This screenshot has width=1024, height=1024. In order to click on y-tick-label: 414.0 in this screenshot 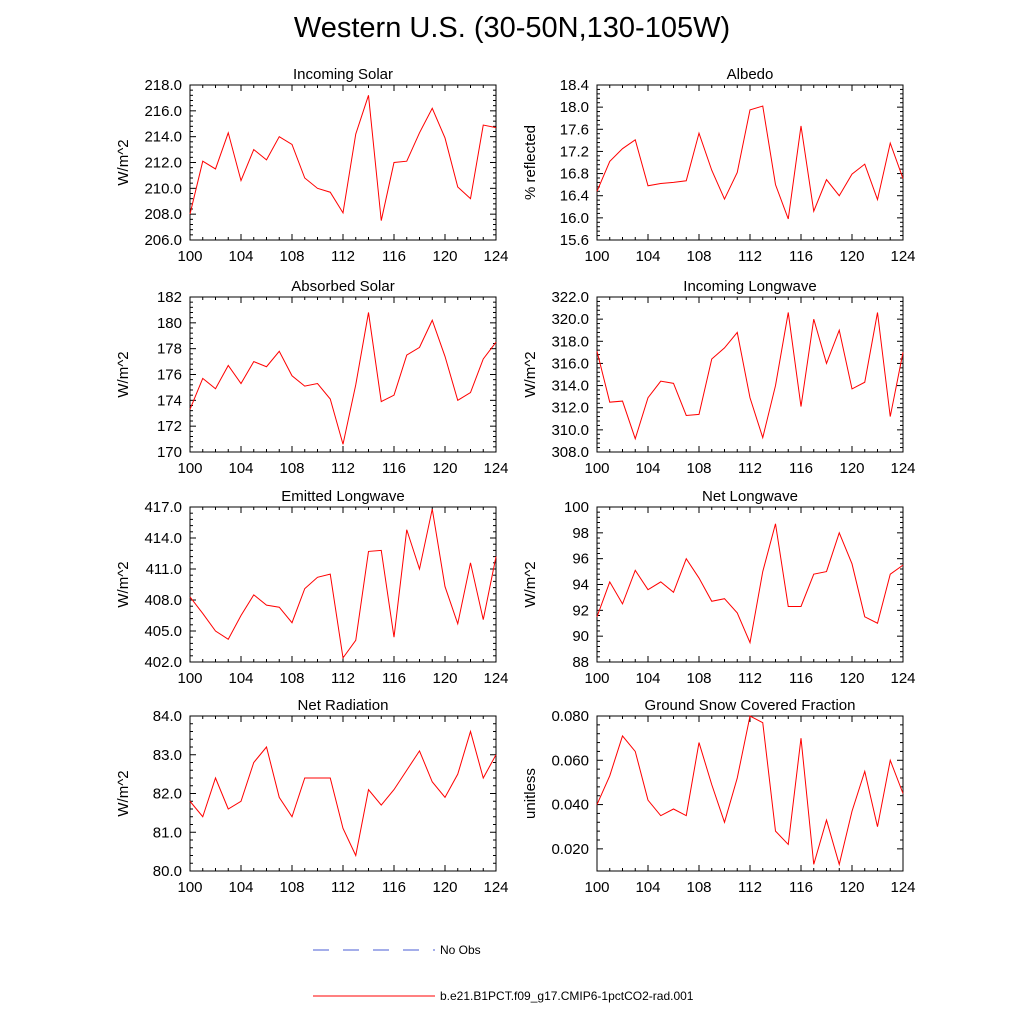, I will do `click(163, 538)`.